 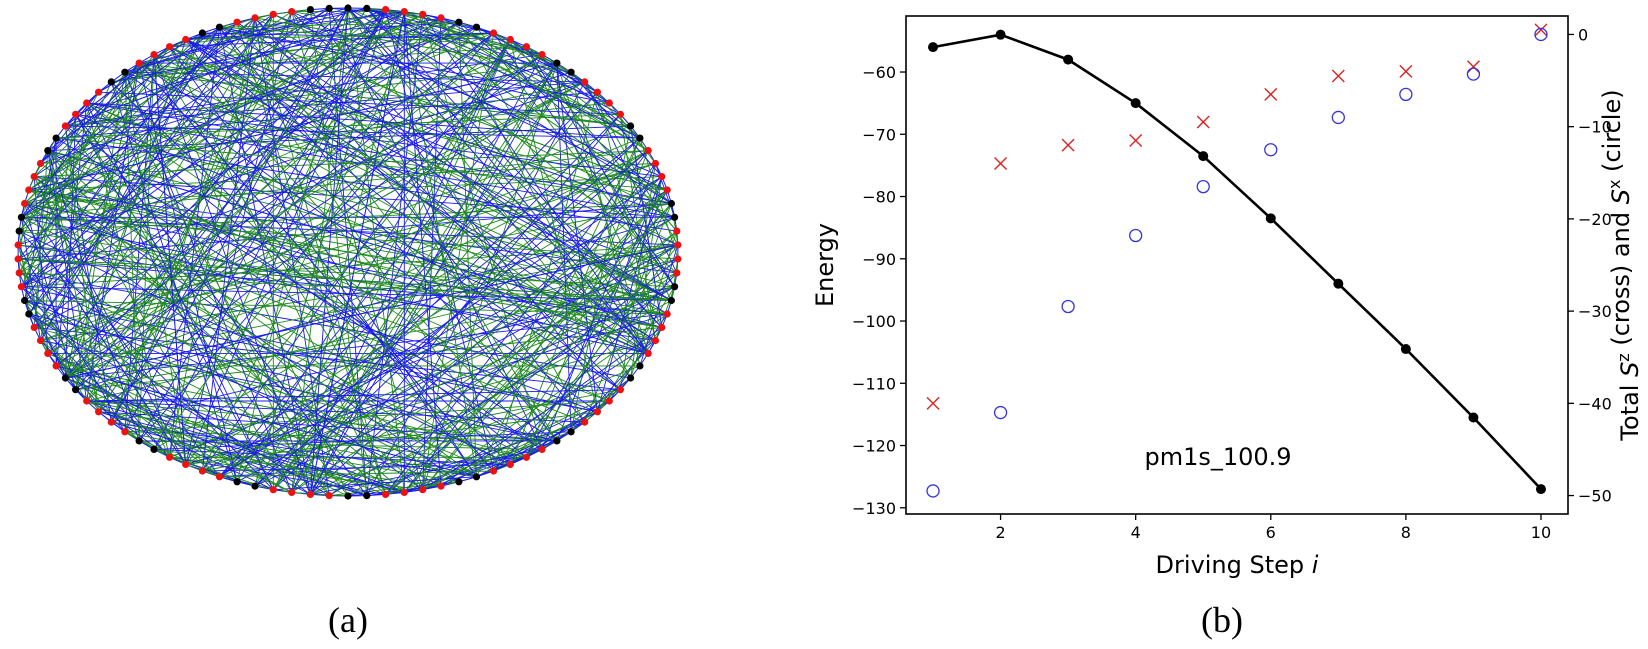 I want to click on y-tick-label: −60, so click(x=879, y=72).